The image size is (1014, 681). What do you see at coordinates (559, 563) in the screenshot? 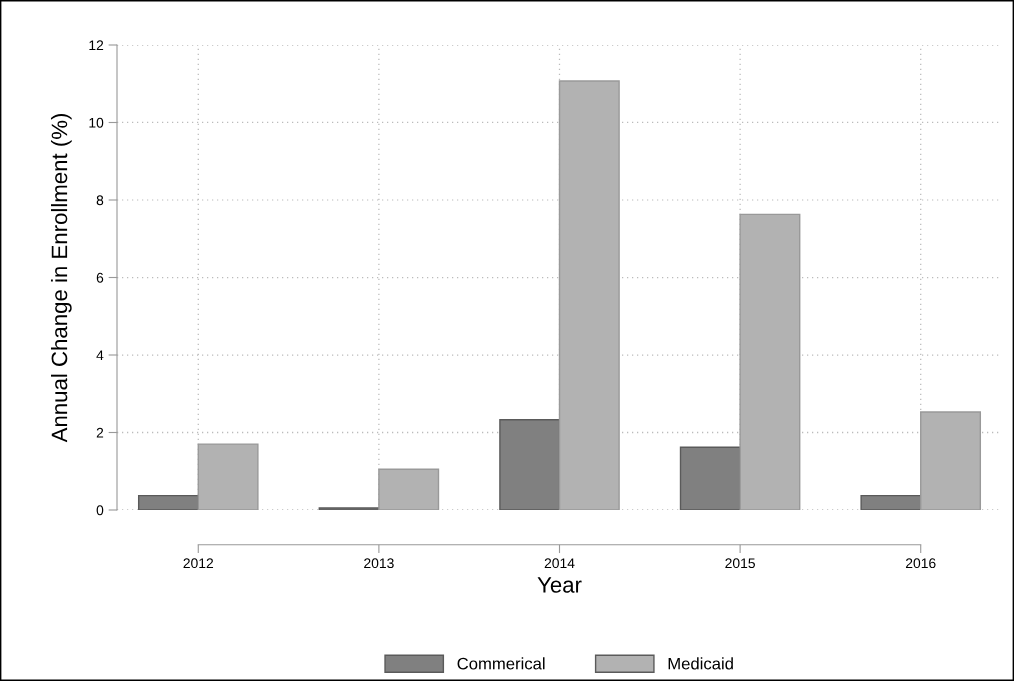
I see `x-tick-label: 2014` at bounding box center [559, 563].